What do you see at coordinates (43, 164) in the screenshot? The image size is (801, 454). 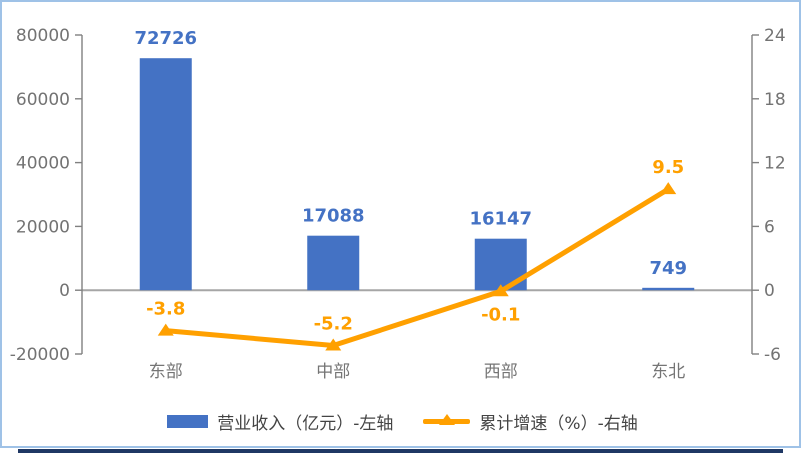 I see `y-axis-left-tick-label: 40000` at bounding box center [43, 164].